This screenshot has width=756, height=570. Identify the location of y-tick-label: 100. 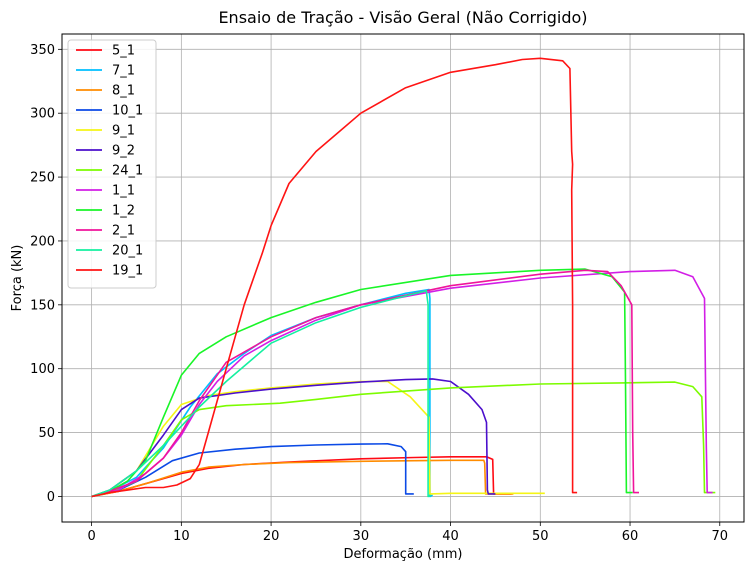
(42, 369).